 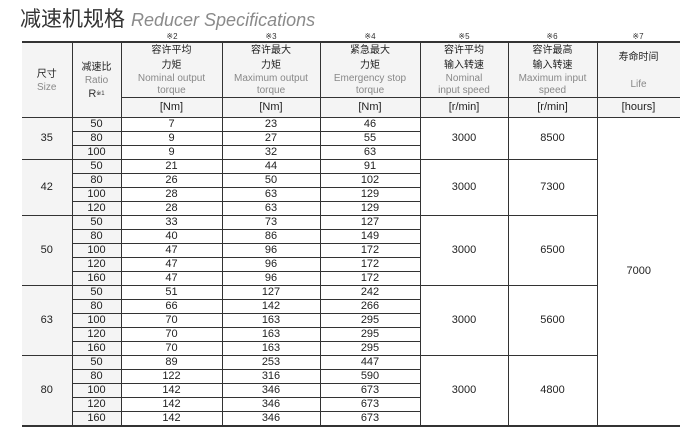 What do you see at coordinates (271, 36) in the screenshot?
I see `note: ※3` at bounding box center [271, 36].